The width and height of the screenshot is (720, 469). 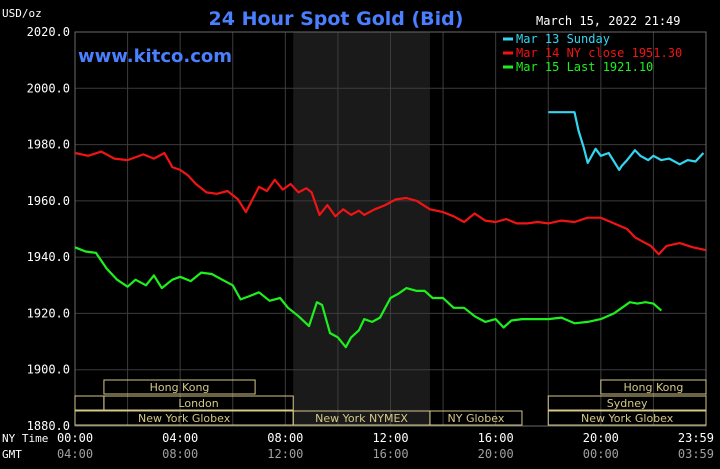 I want to click on gmt-tick-label: 12:00, so click(x=285, y=454).